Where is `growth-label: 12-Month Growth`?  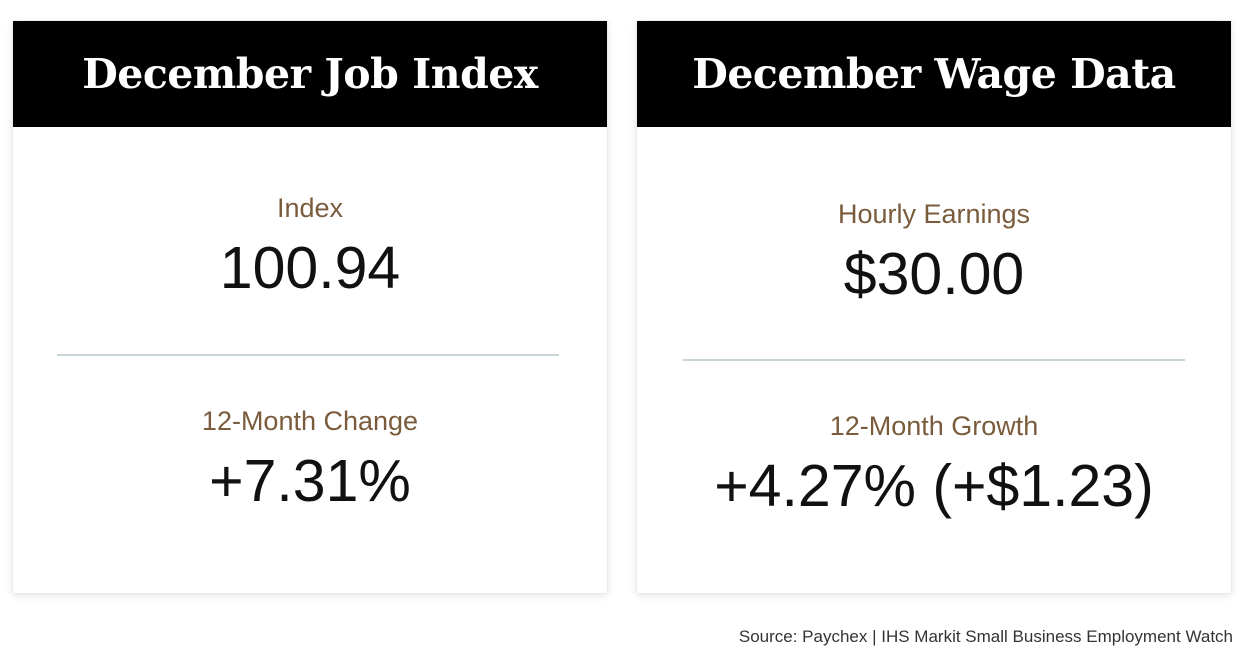
growth-label: 12-Month Growth is located at coordinates (934, 426).